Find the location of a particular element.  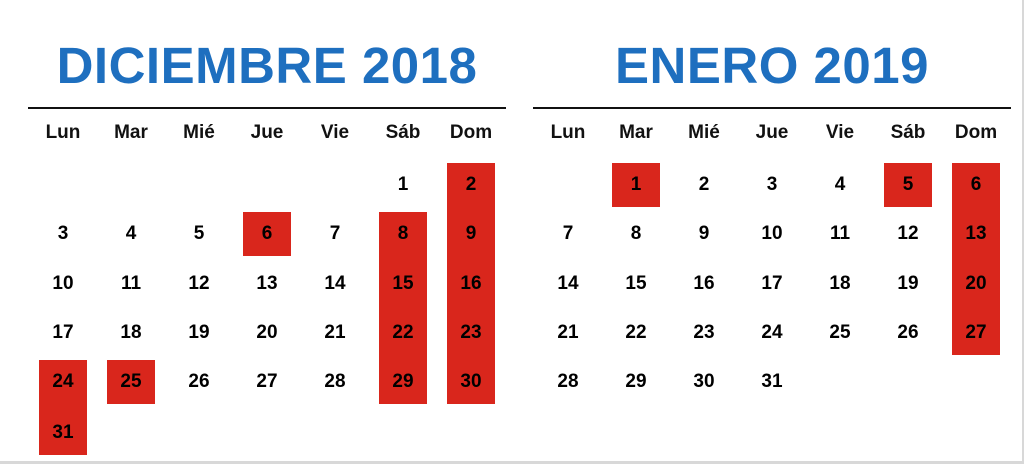

day-cell-holiday: 25 is located at coordinates (131, 381).